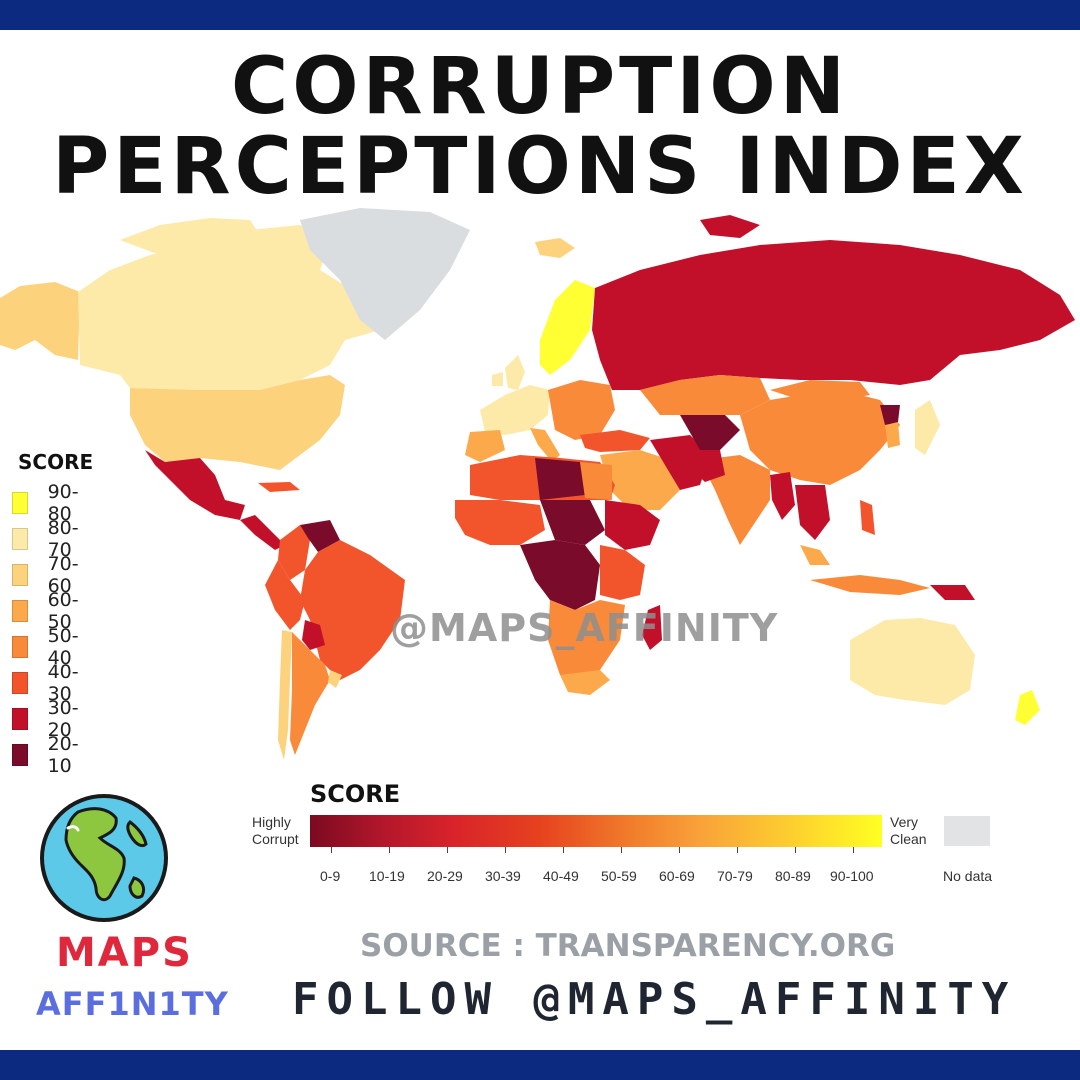 Image resolution: width=1080 pixels, height=1080 pixels. Describe the element at coordinates (586, 642) in the screenshot. I see `region-southern-africa` at that location.